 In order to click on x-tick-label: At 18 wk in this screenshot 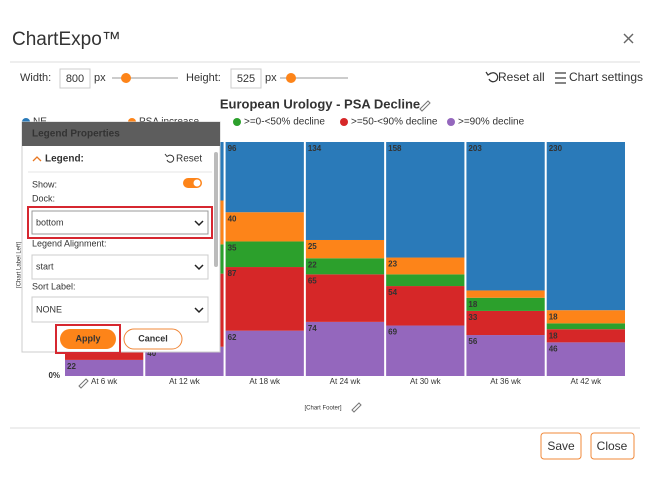, I will do `click(265, 381)`.